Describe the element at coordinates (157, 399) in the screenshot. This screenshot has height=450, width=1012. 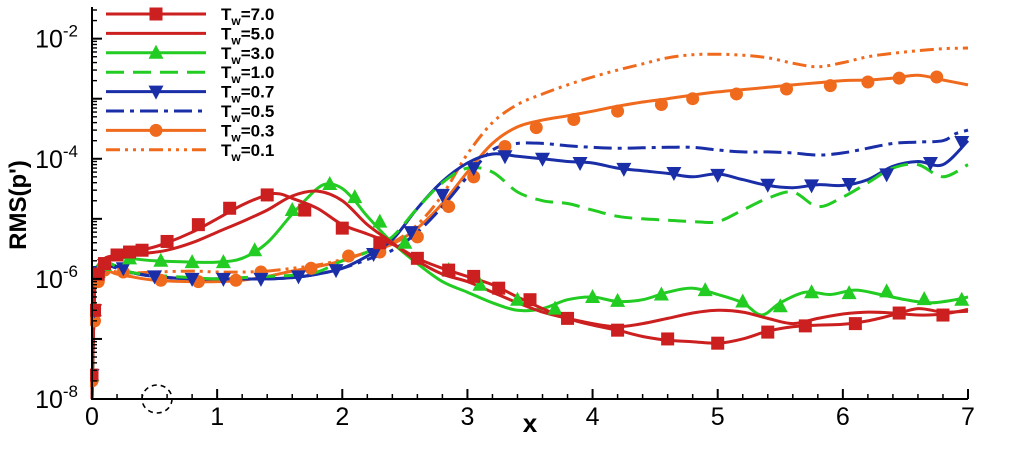
I see `dashed-circle-annotation` at that location.